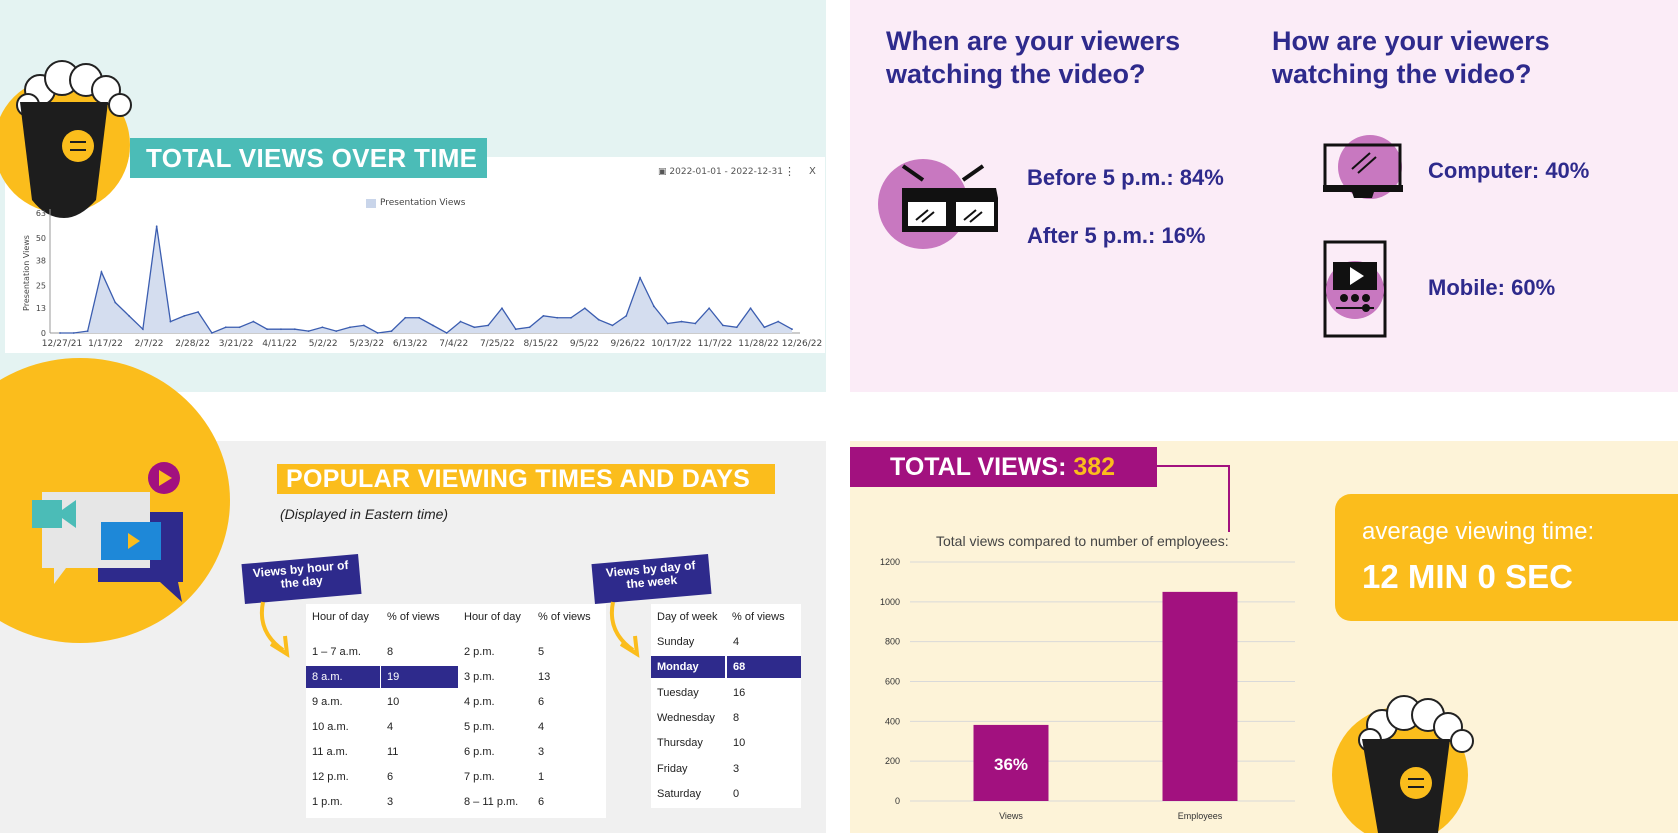 Image resolution: width=1678 pixels, height=833 pixels. Describe the element at coordinates (1116, 235) in the screenshot. I see `after-5pm-stat: After 5 p.m.: 16%` at that location.